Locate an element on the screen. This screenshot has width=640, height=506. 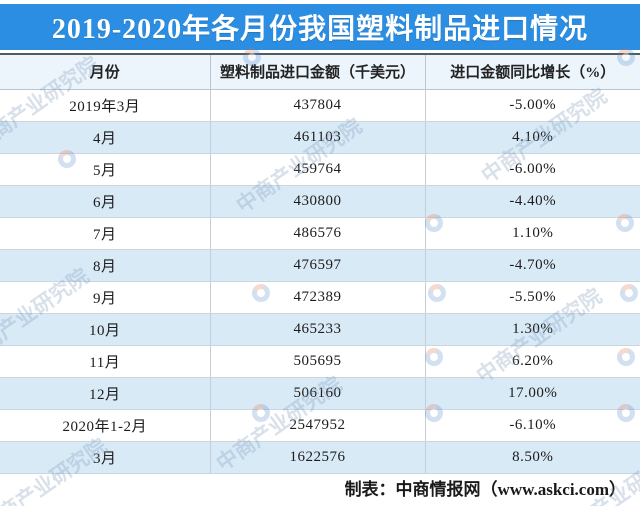
table-row: 12月 506160 17.00% is located at coordinates (320, 393).